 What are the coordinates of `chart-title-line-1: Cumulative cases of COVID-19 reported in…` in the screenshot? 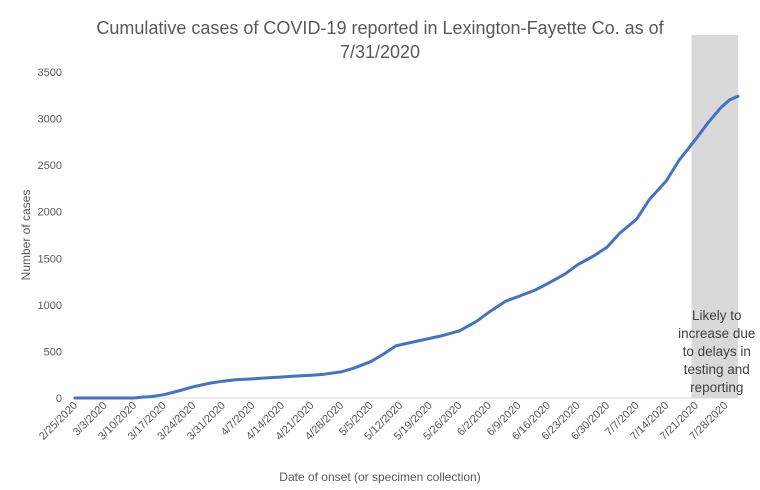 It's located at (380, 28).